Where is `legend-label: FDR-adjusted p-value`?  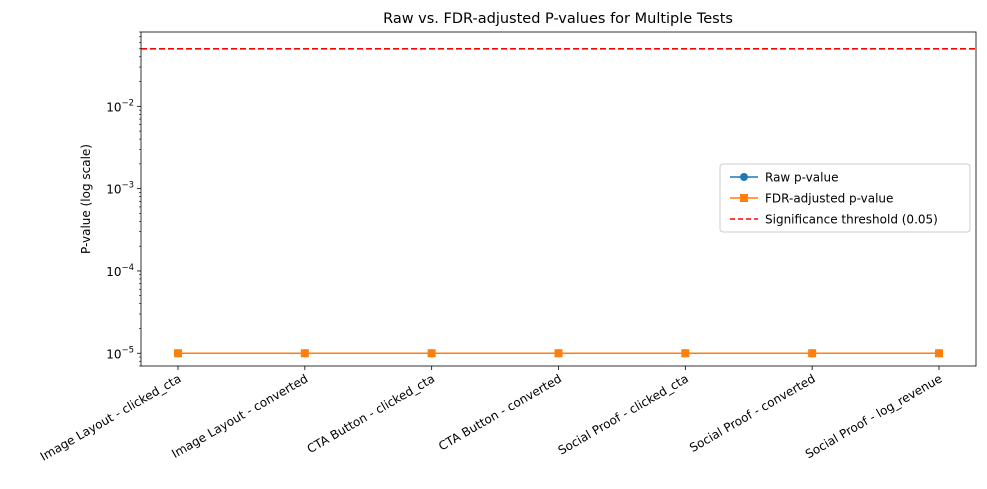 legend-label: FDR-adjusted p-value is located at coordinates (829, 199).